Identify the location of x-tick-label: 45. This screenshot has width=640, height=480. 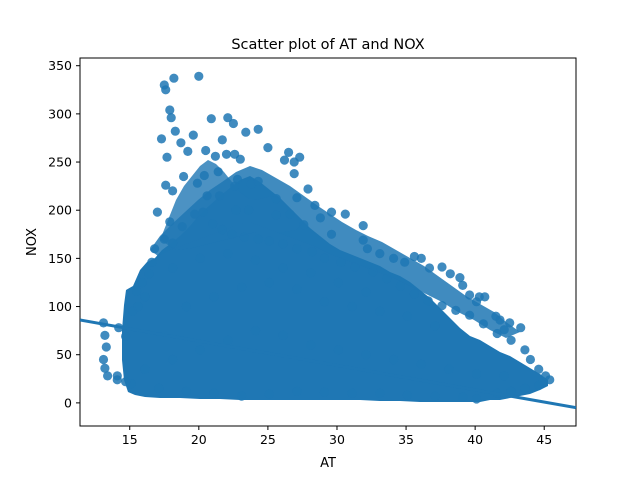
(544, 439).